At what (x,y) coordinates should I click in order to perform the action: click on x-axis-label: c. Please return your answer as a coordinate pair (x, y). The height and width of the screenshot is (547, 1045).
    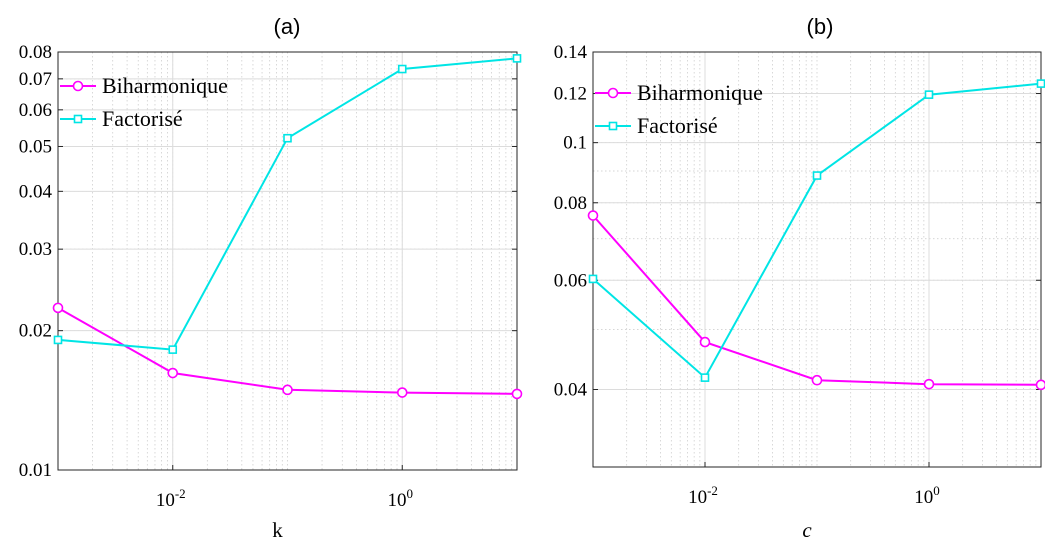
    Looking at the image, I should click on (807, 530).